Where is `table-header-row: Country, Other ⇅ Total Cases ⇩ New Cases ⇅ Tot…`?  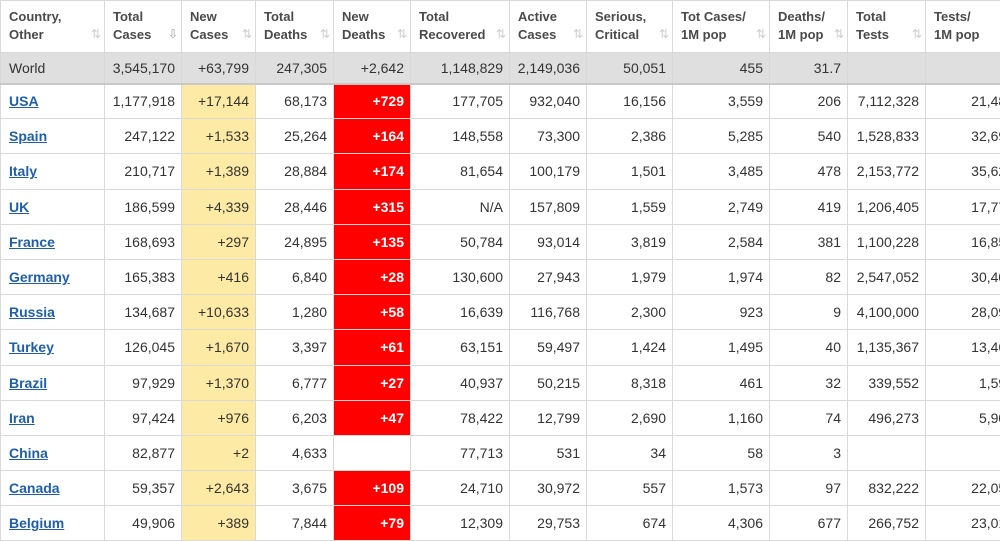
table-header-row: Country, Other ⇅ Total Cases ⇩ New Cases ⇅ Tot… is located at coordinates (500, 26).